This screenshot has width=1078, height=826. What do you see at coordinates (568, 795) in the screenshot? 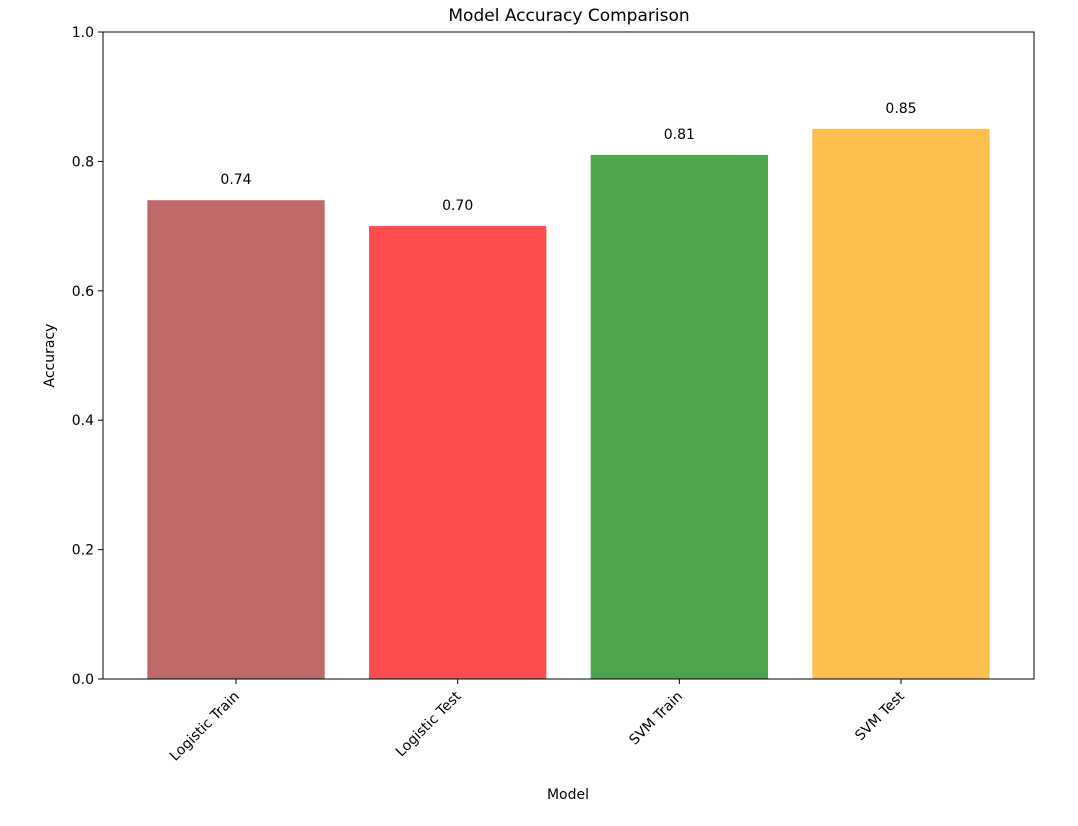
I see `x-axis-label: Model` at bounding box center [568, 795].